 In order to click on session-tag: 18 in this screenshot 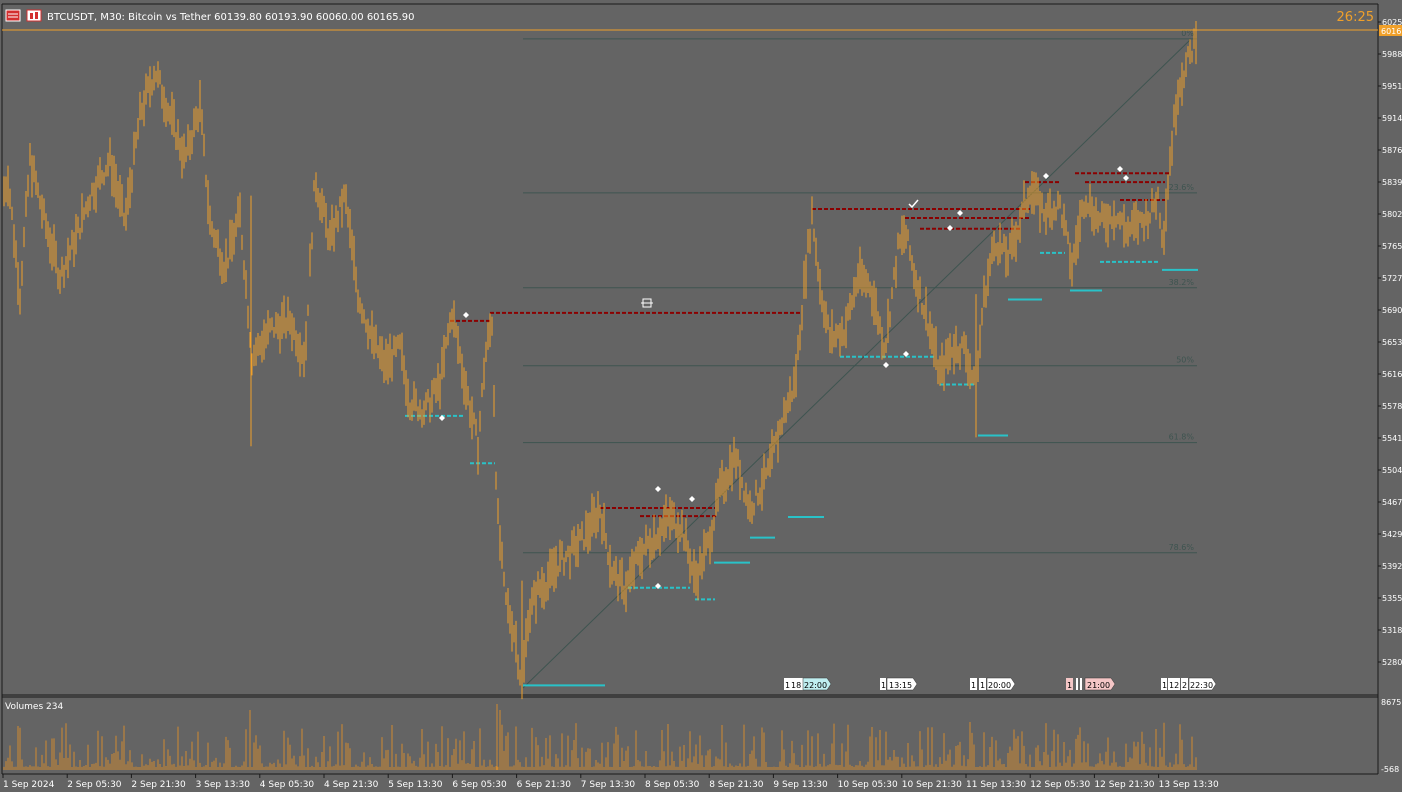, I will do `click(796, 685)`.